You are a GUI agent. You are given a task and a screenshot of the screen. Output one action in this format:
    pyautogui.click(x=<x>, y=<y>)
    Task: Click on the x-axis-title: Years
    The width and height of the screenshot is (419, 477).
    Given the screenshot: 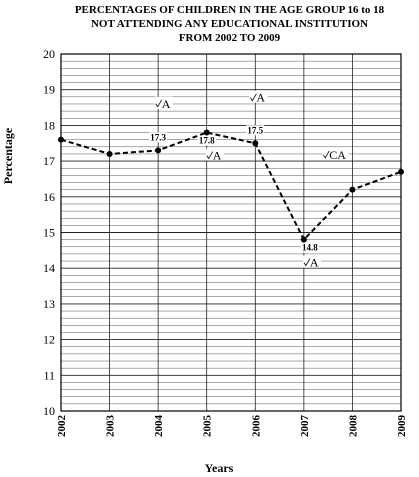 What is the action you would take?
    pyautogui.click(x=219, y=468)
    